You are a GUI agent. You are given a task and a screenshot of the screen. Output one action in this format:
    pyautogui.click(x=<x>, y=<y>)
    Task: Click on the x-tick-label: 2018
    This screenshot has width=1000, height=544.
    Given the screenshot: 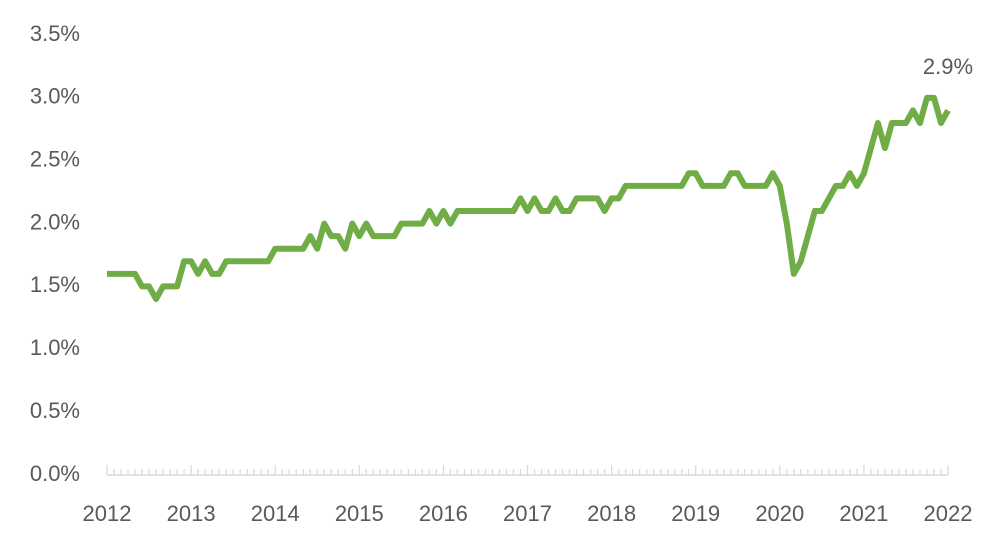 What is the action you would take?
    pyautogui.click(x=611, y=513)
    